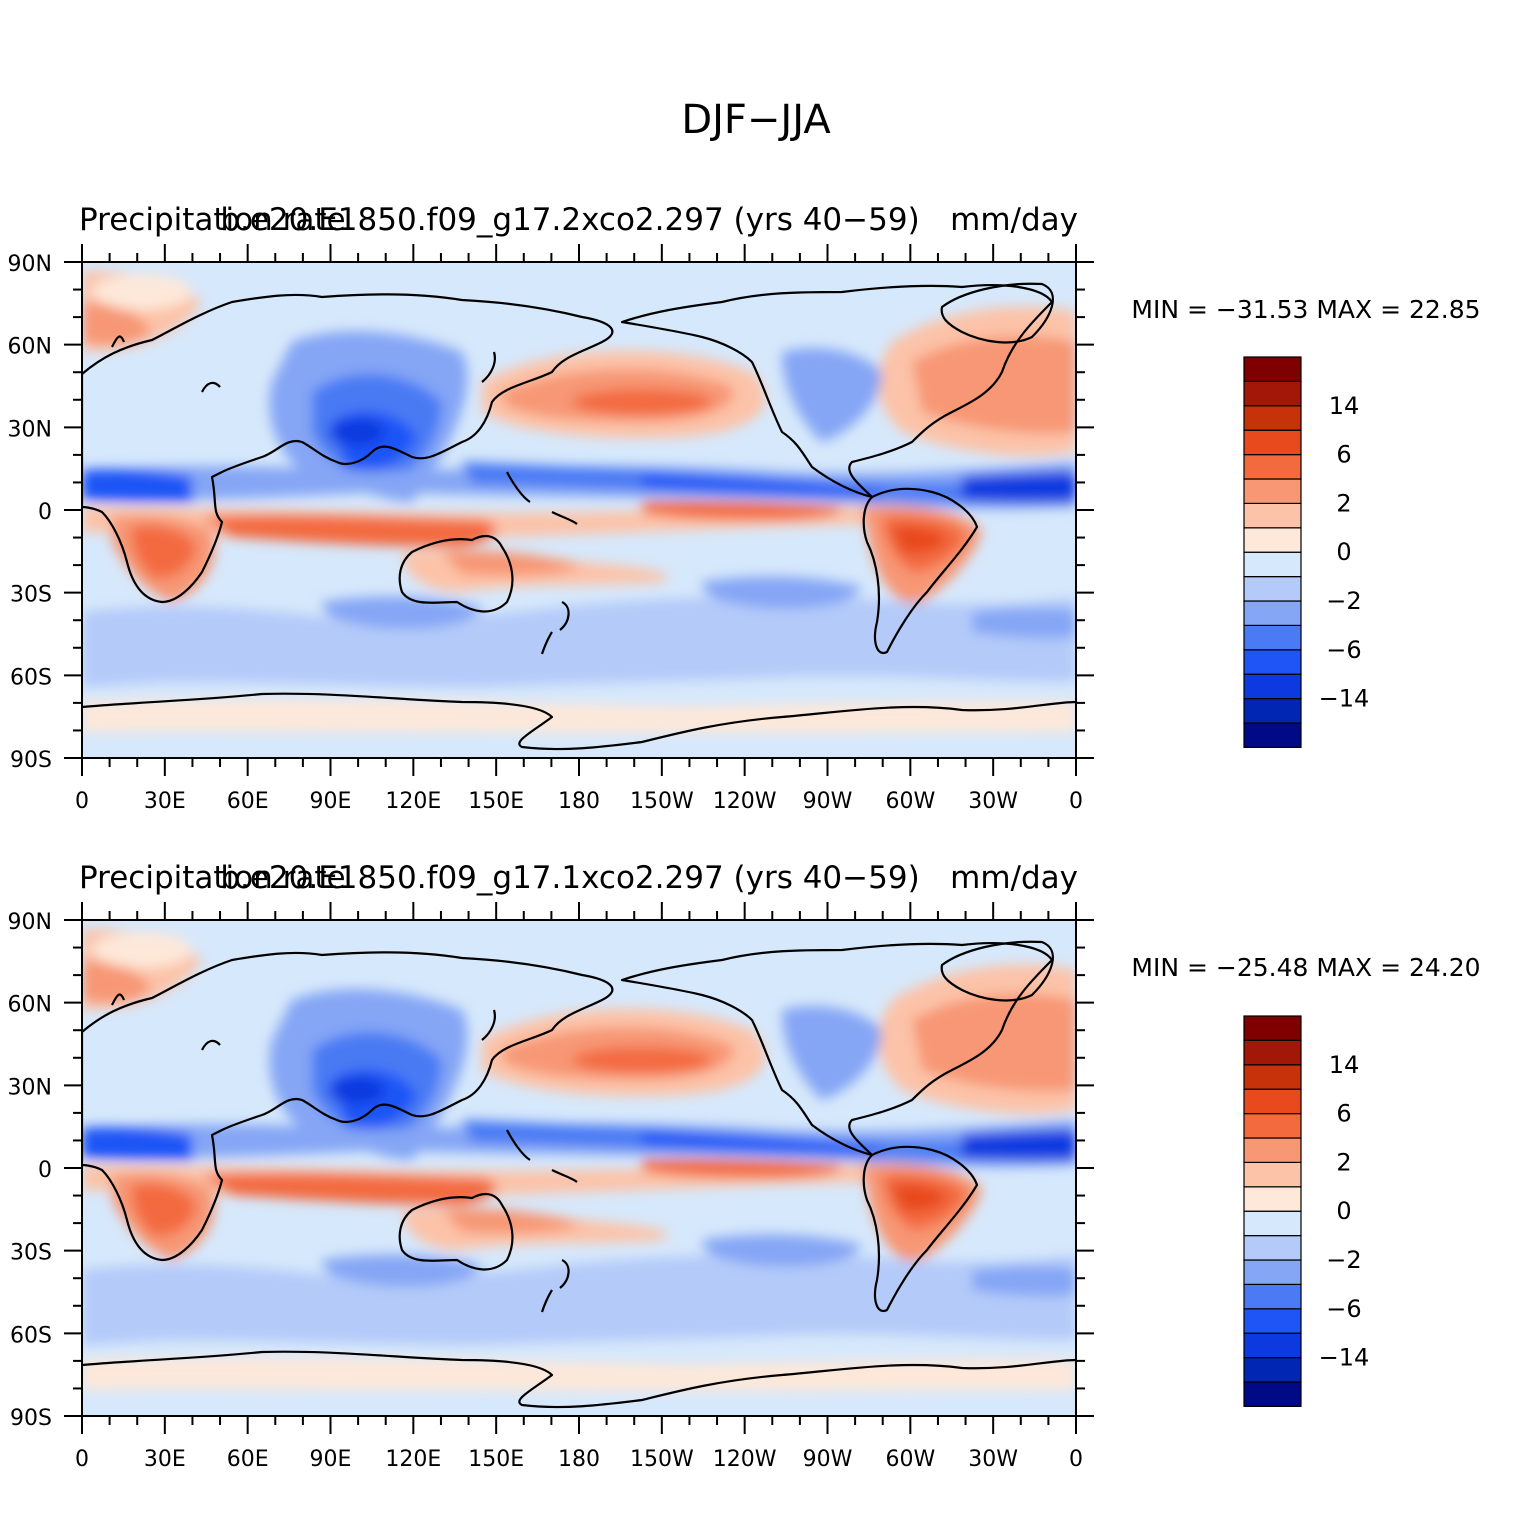 This screenshot has height=1538, width=1526. I want to click on lon-tick-label: 150E, so click(496, 801).